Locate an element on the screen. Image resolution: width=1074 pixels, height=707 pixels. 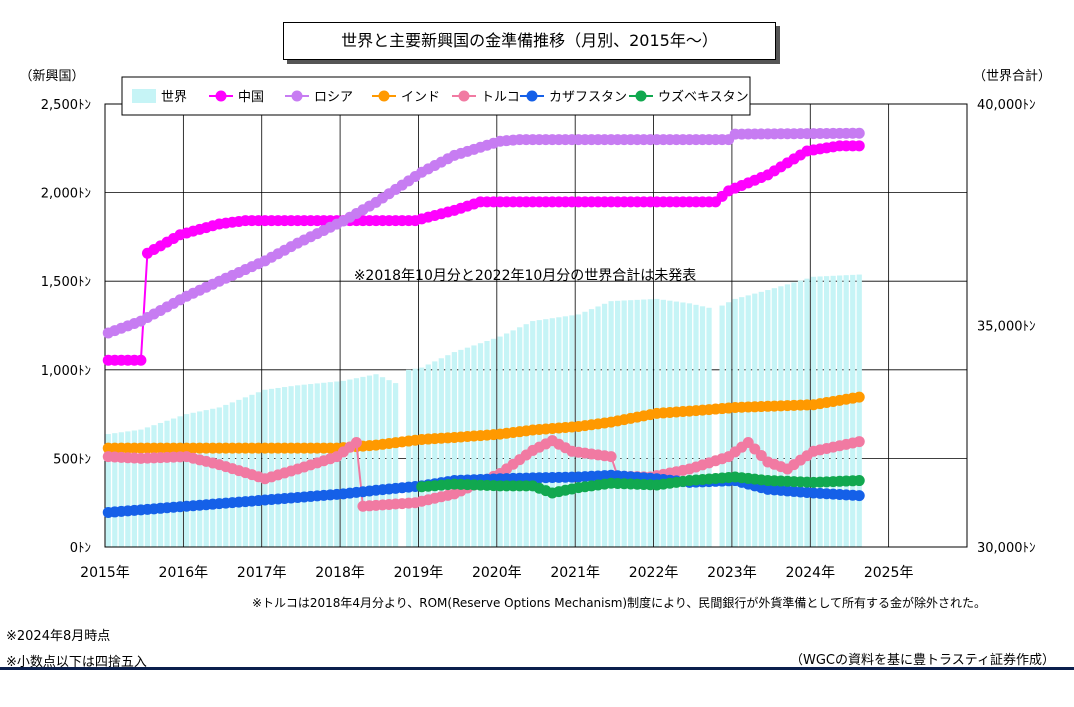
data-point-kazakhstan is located at coordinates (859, 496).